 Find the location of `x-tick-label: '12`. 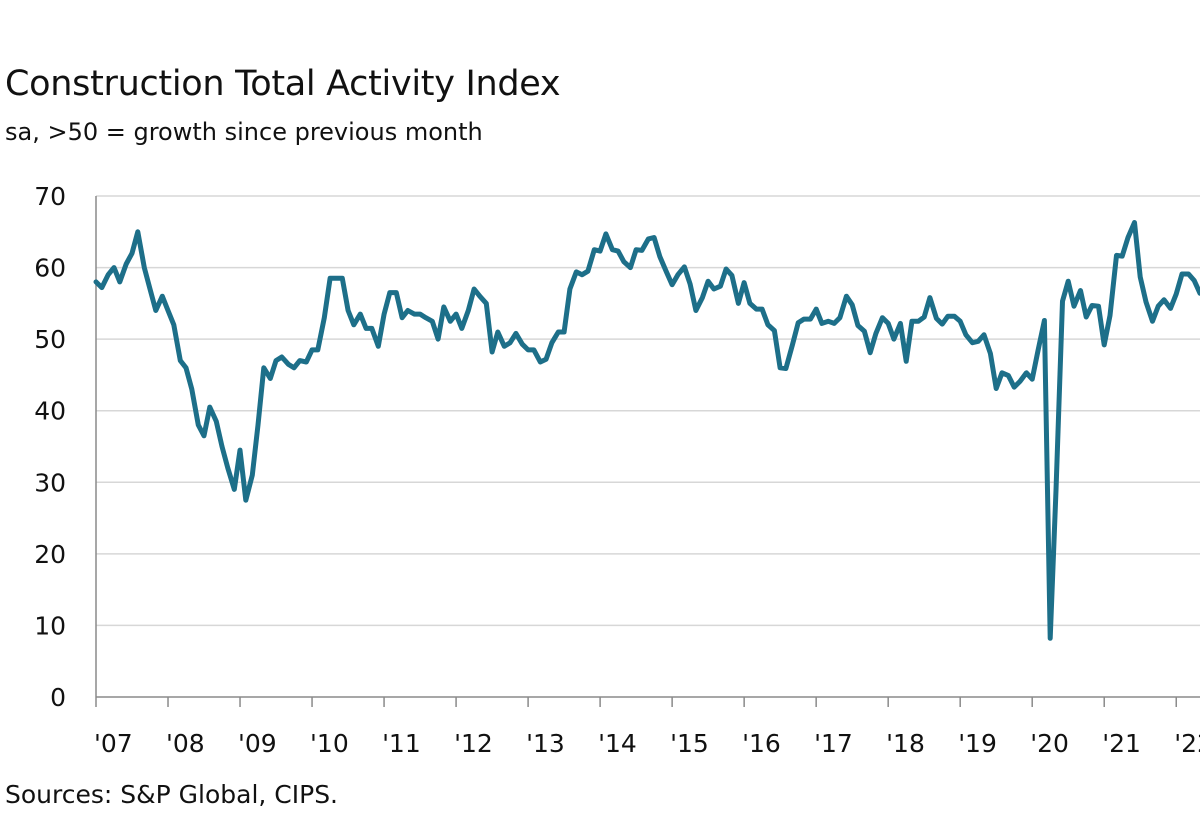

x-tick-label: '12 is located at coordinates (473, 743).